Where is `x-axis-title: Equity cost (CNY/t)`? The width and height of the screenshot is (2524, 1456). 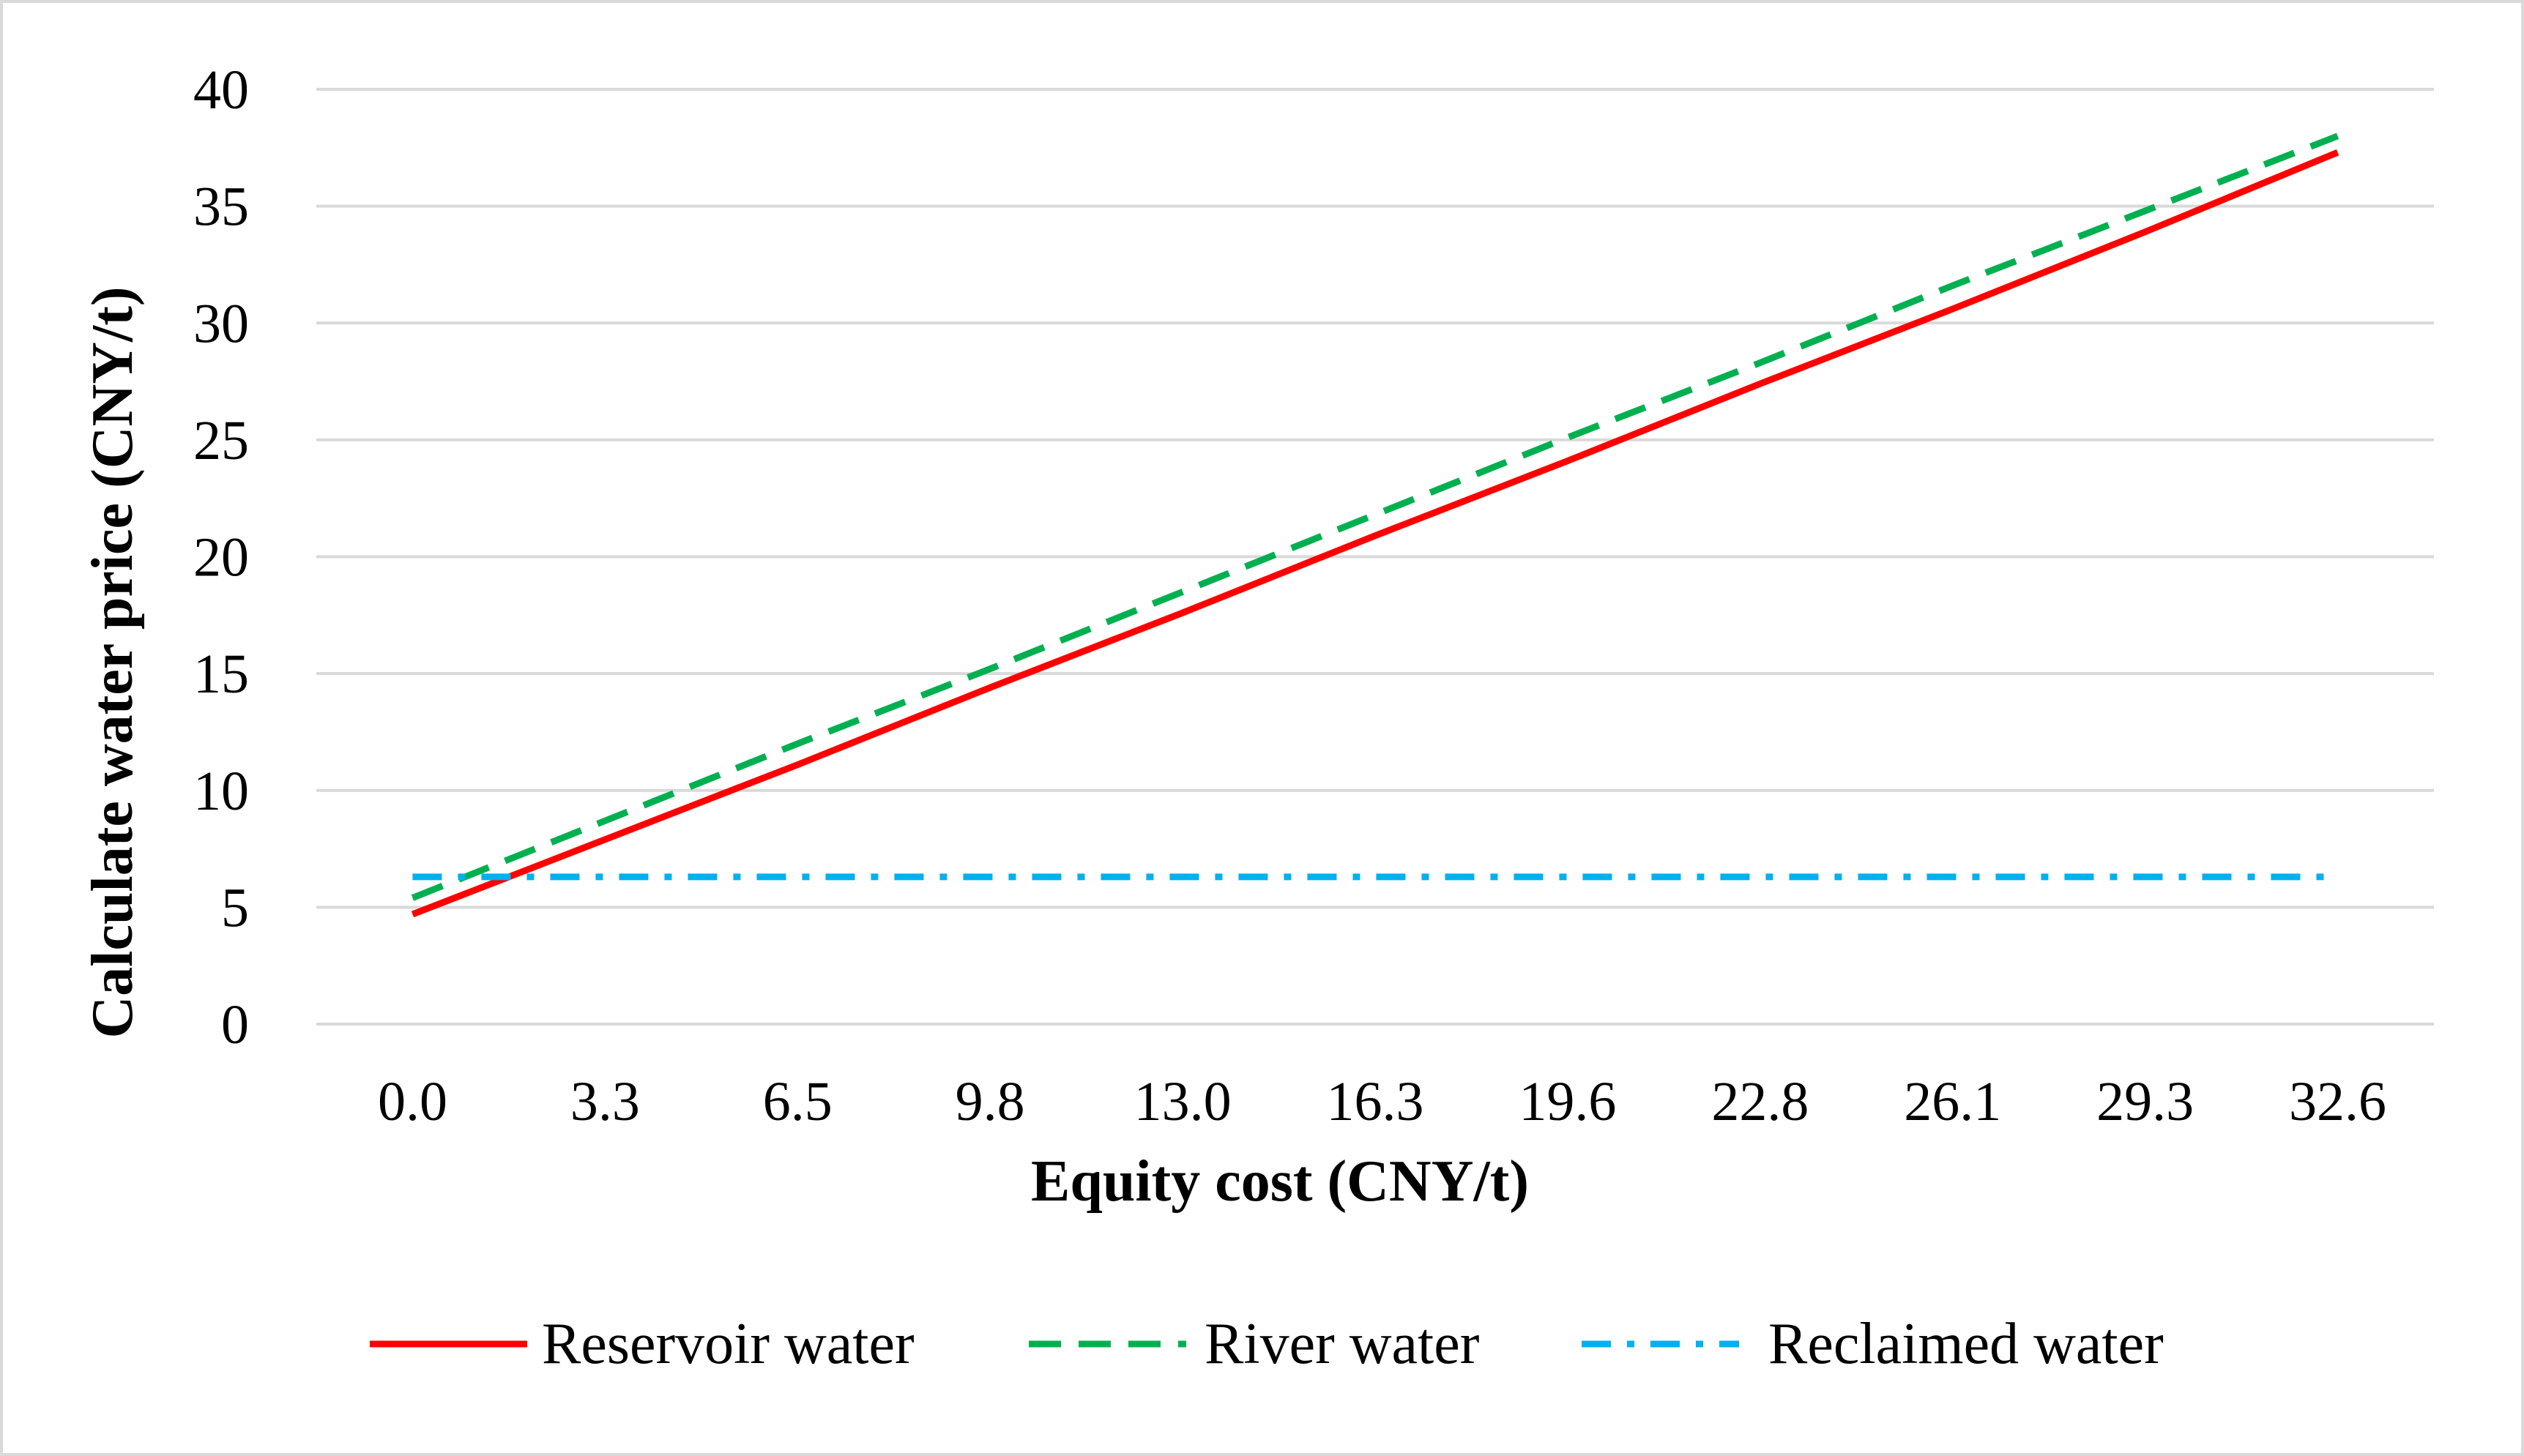
x-axis-title: Equity cost (CNY/t) is located at coordinates (1280, 1181).